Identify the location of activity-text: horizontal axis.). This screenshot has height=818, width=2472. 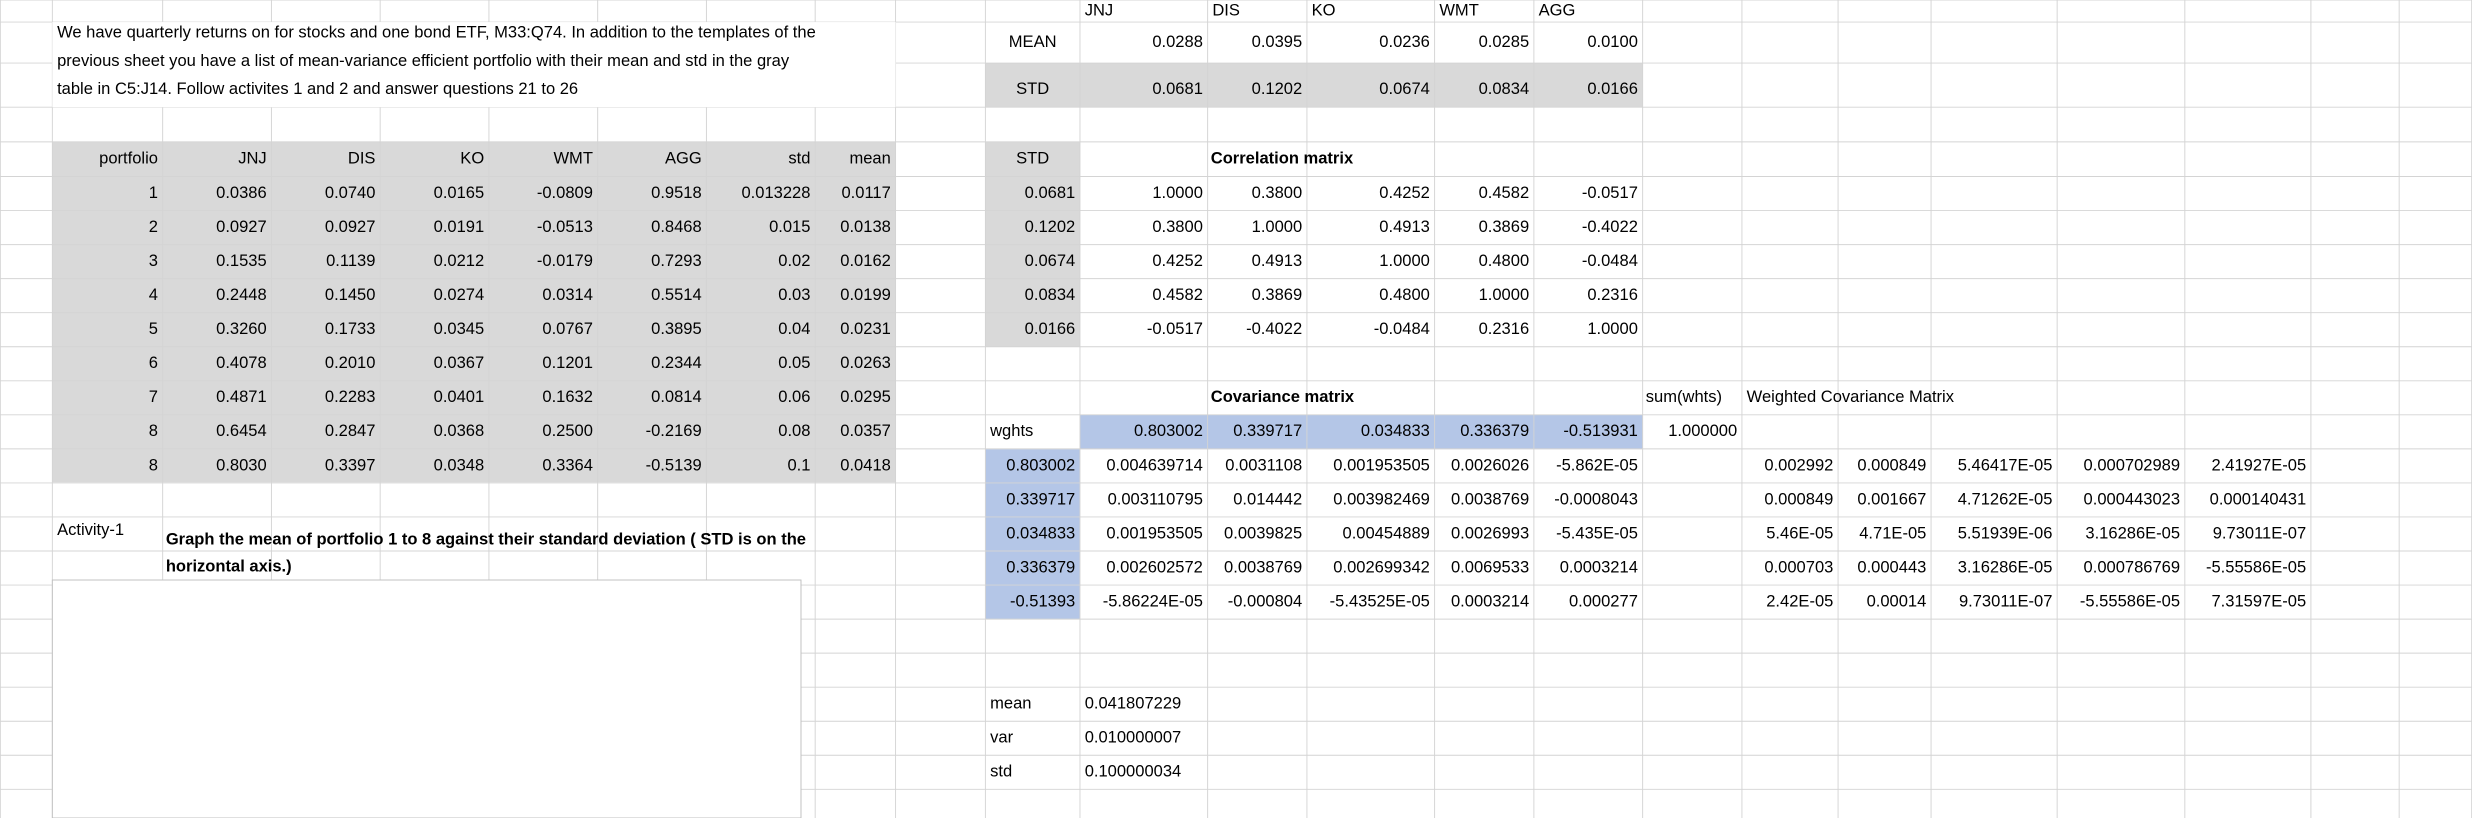
(229, 565).